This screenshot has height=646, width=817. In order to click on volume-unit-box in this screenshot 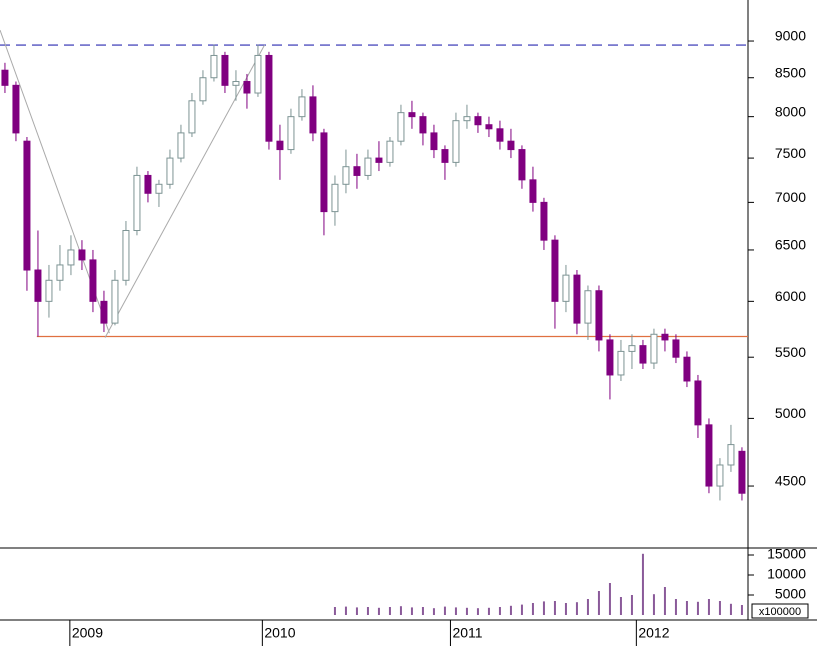, I will do `click(780, 611)`.